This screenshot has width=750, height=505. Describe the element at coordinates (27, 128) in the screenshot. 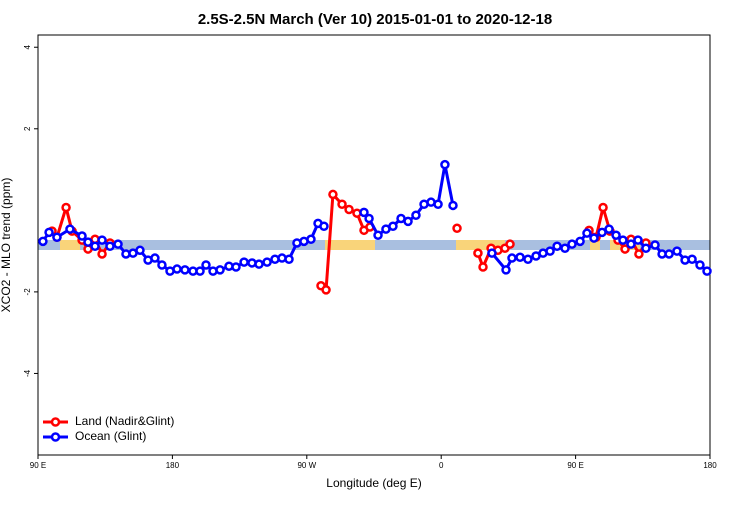

I see `y-tick-label: 2` at that location.